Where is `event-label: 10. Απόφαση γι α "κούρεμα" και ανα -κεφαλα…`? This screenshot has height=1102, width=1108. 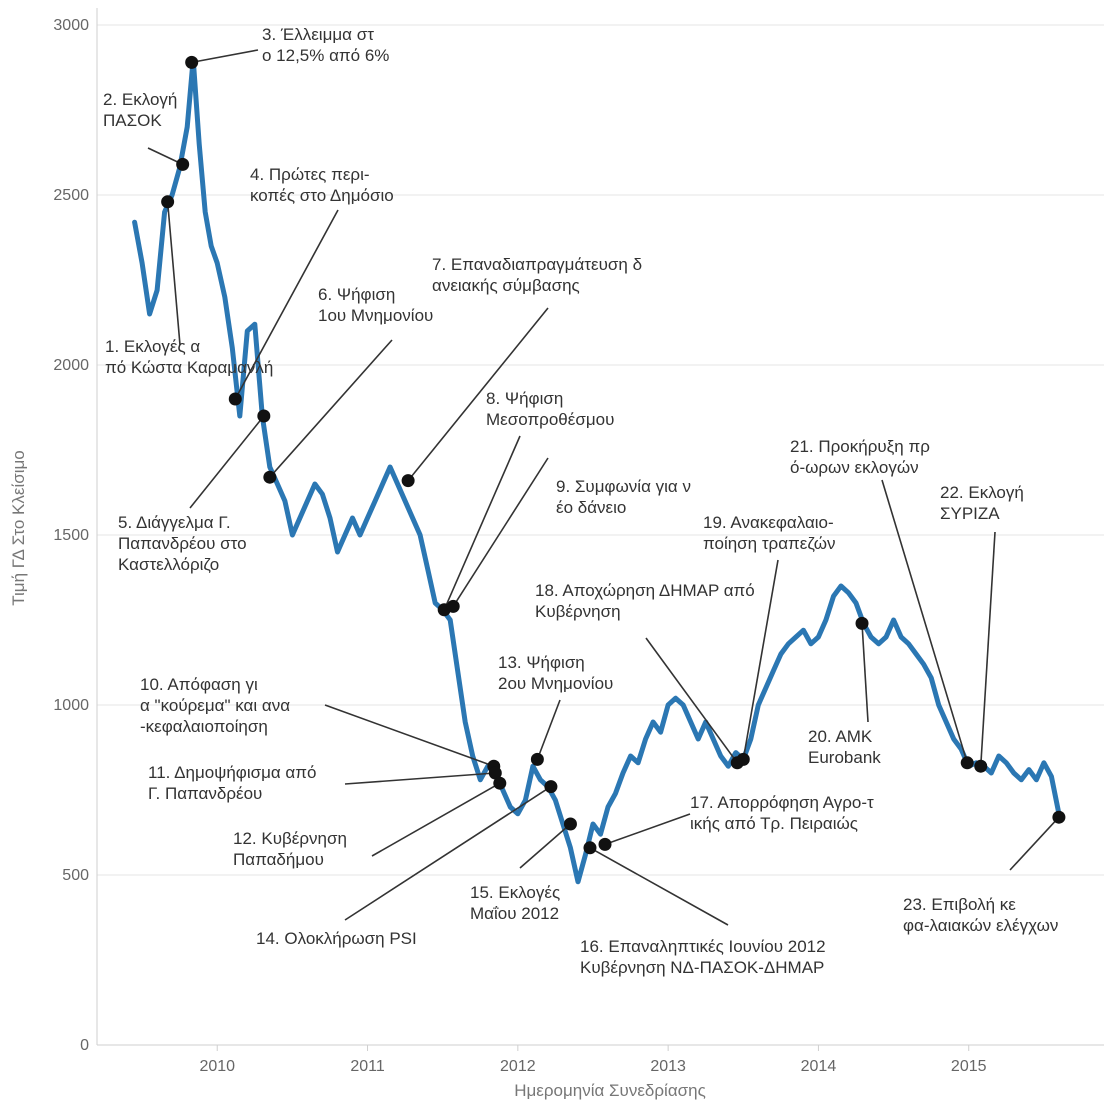
event-label: 10. Απόφαση γι α "κούρεμα" και ανα -κεφαλα… is located at coordinates (215, 705).